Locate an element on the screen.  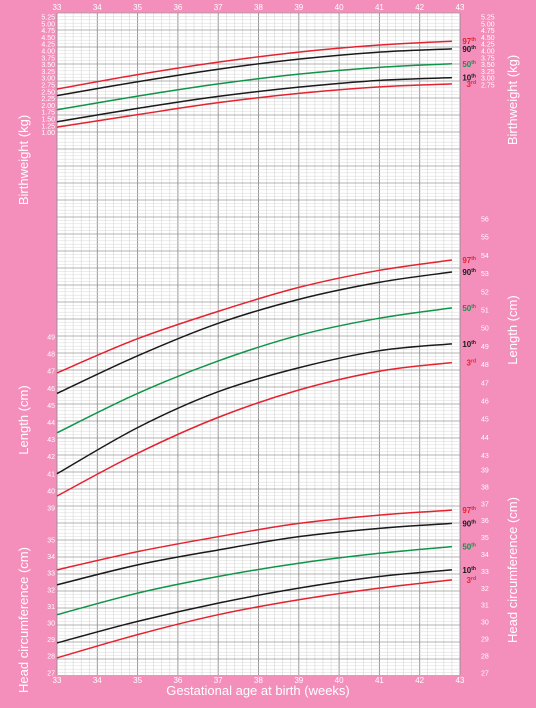
y-tick-label-left: 42 is located at coordinates (51, 457).